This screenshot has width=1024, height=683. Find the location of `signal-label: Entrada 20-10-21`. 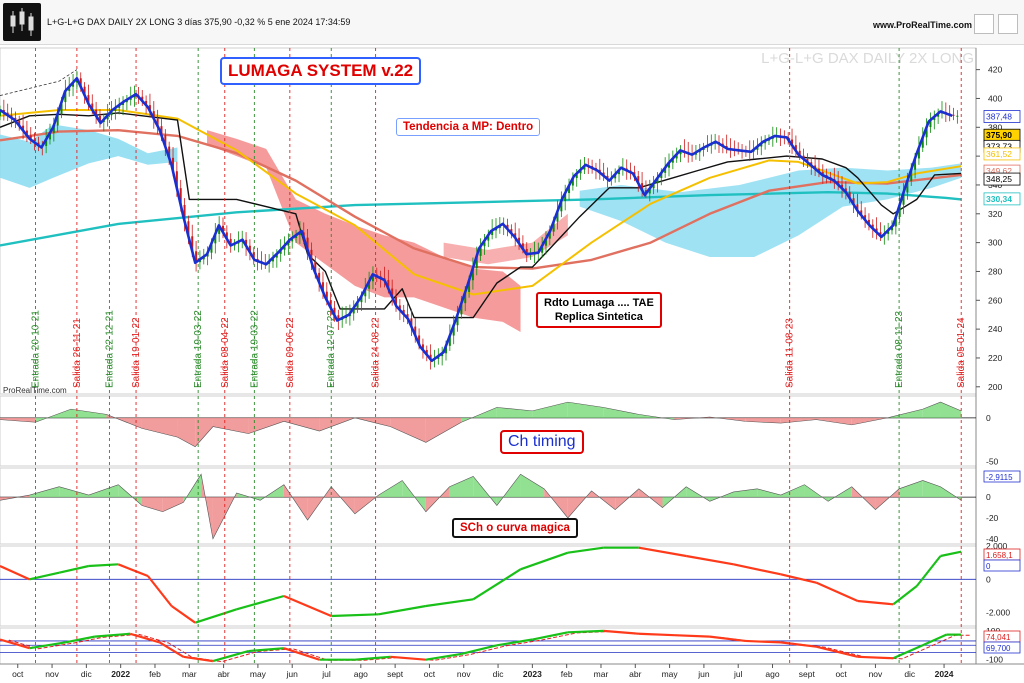

signal-label: Entrada 20-10-21 is located at coordinates (35, 349).